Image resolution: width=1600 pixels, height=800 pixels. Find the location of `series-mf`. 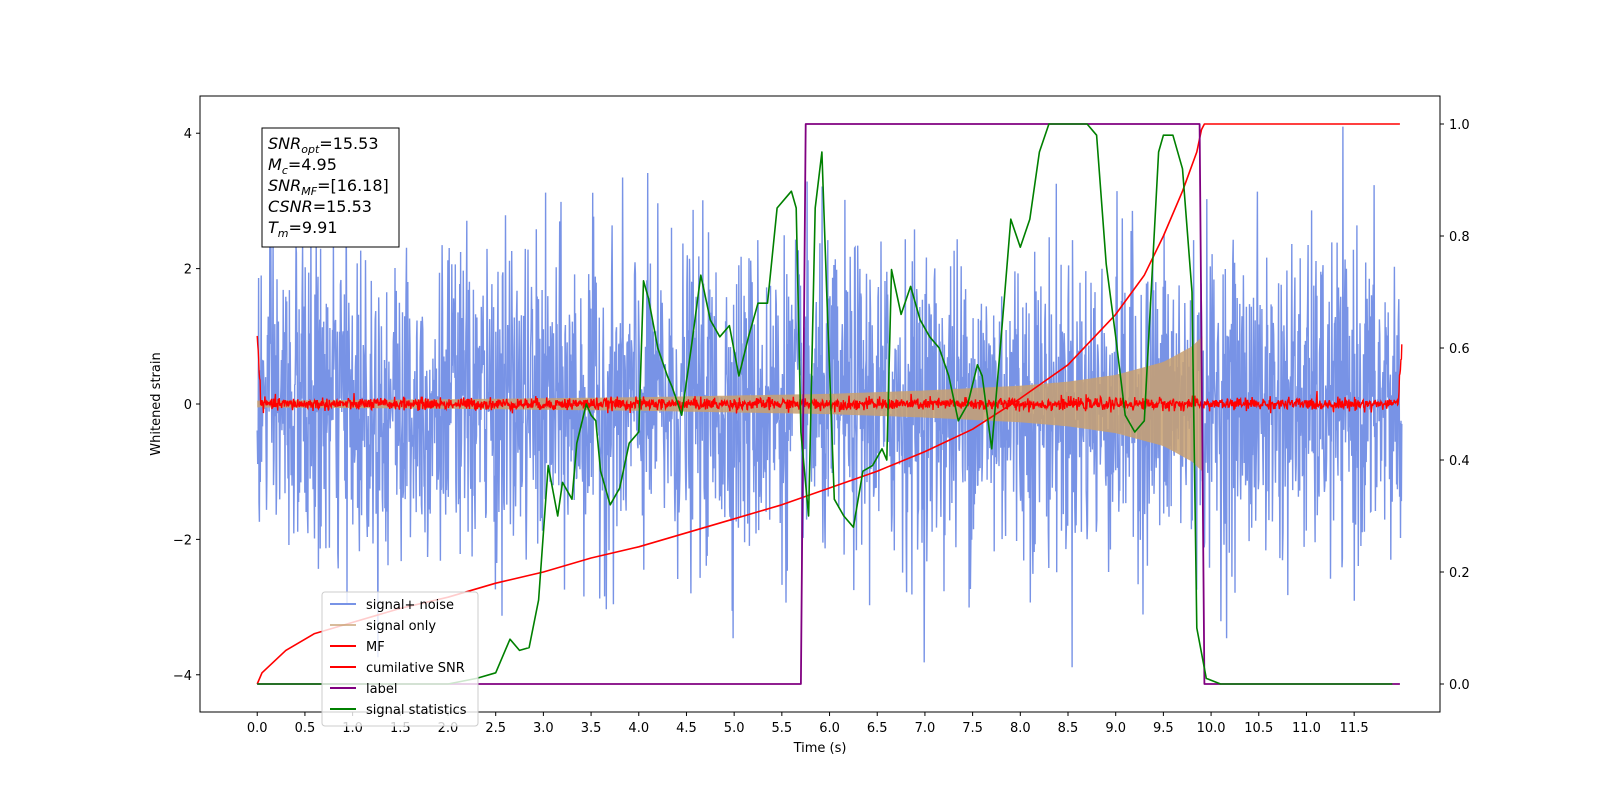

series-mf is located at coordinates (829, 374).